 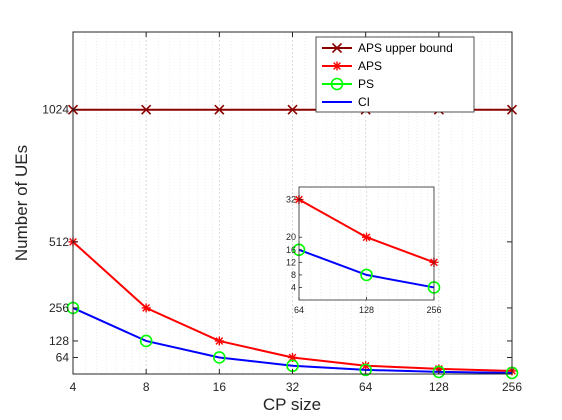 What do you see at coordinates (346, 102) in the screenshot?
I see `legend-item-ci: CI` at bounding box center [346, 102].